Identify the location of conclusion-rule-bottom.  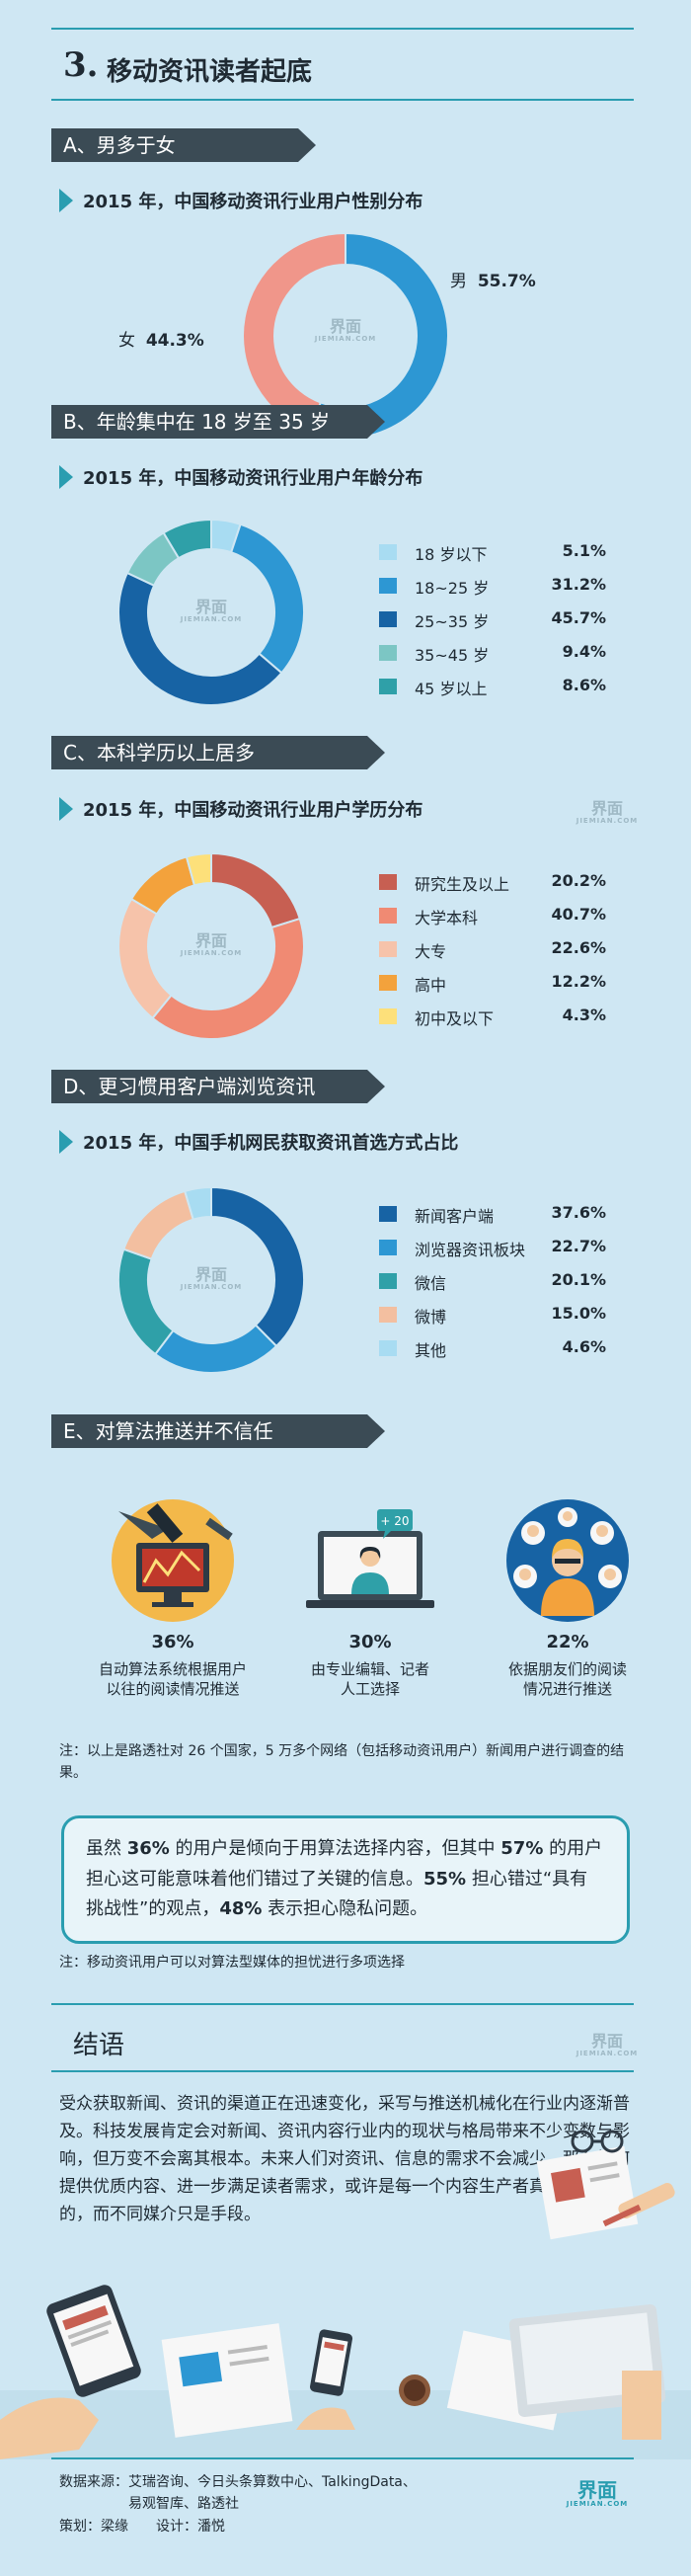
(342, 2071).